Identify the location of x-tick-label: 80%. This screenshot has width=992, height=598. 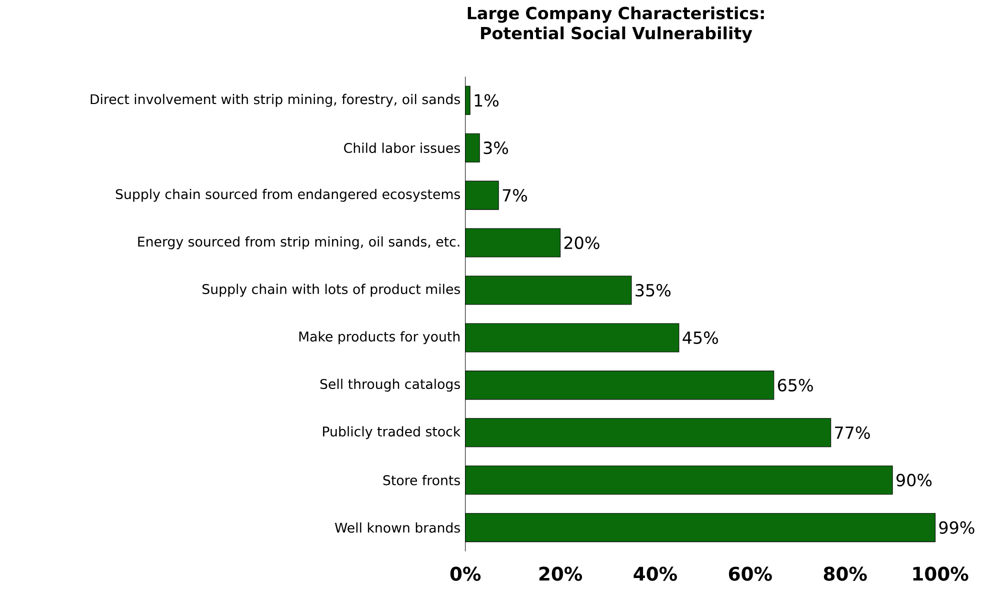
(845, 573).